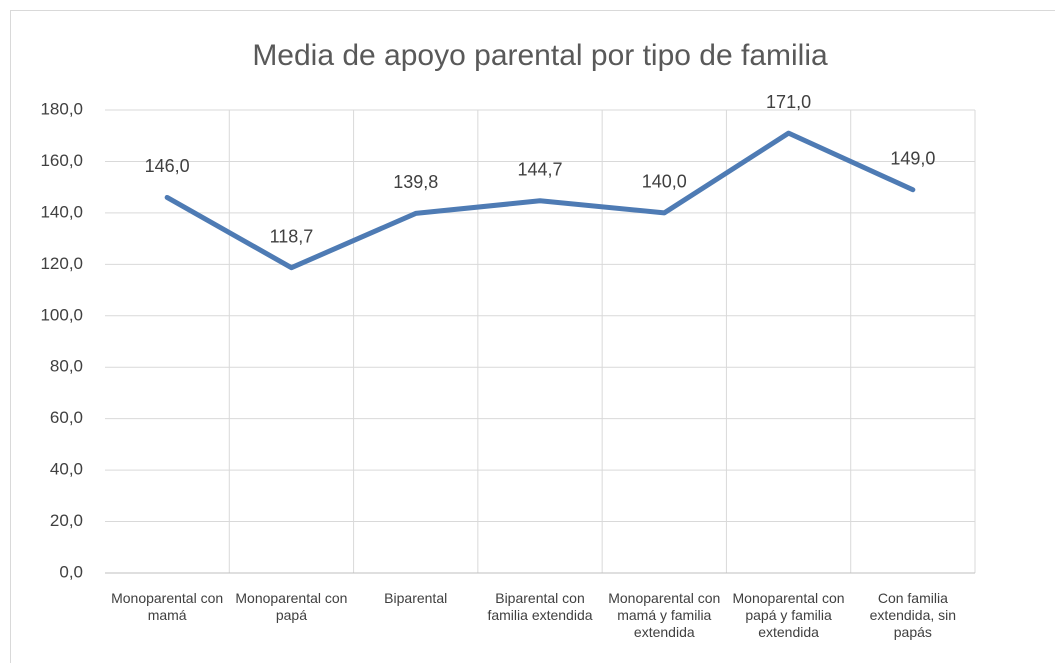 This screenshot has height=663, width=1055. What do you see at coordinates (61, 160) in the screenshot?
I see `y-tick-label: 160,0` at bounding box center [61, 160].